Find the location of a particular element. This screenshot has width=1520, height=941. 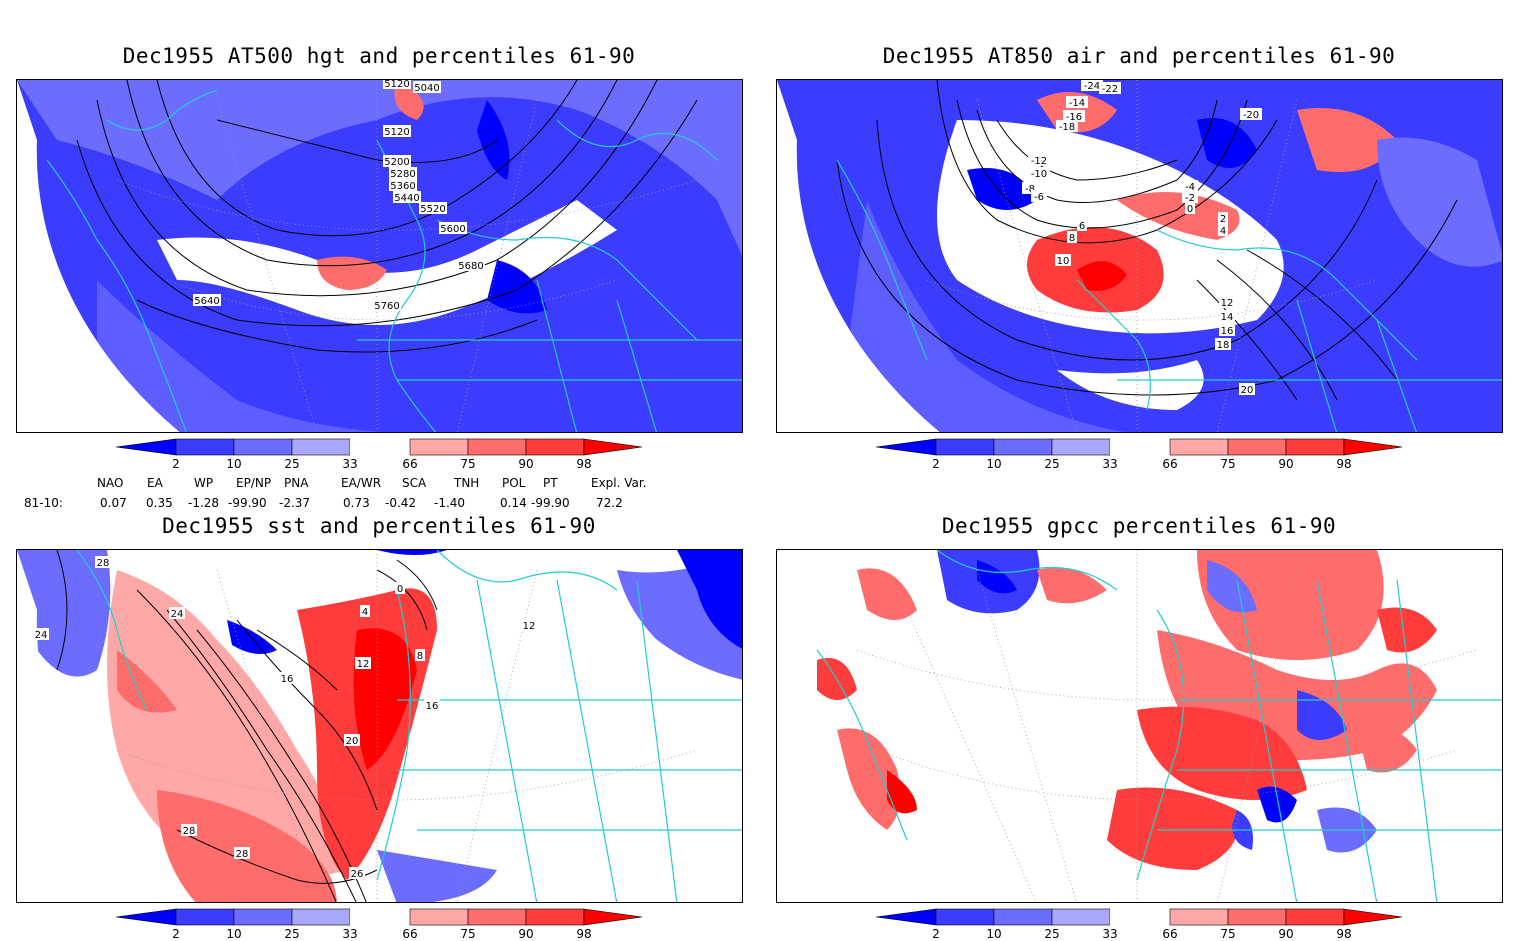

contour-label: 5600 is located at coordinates (452, 229).